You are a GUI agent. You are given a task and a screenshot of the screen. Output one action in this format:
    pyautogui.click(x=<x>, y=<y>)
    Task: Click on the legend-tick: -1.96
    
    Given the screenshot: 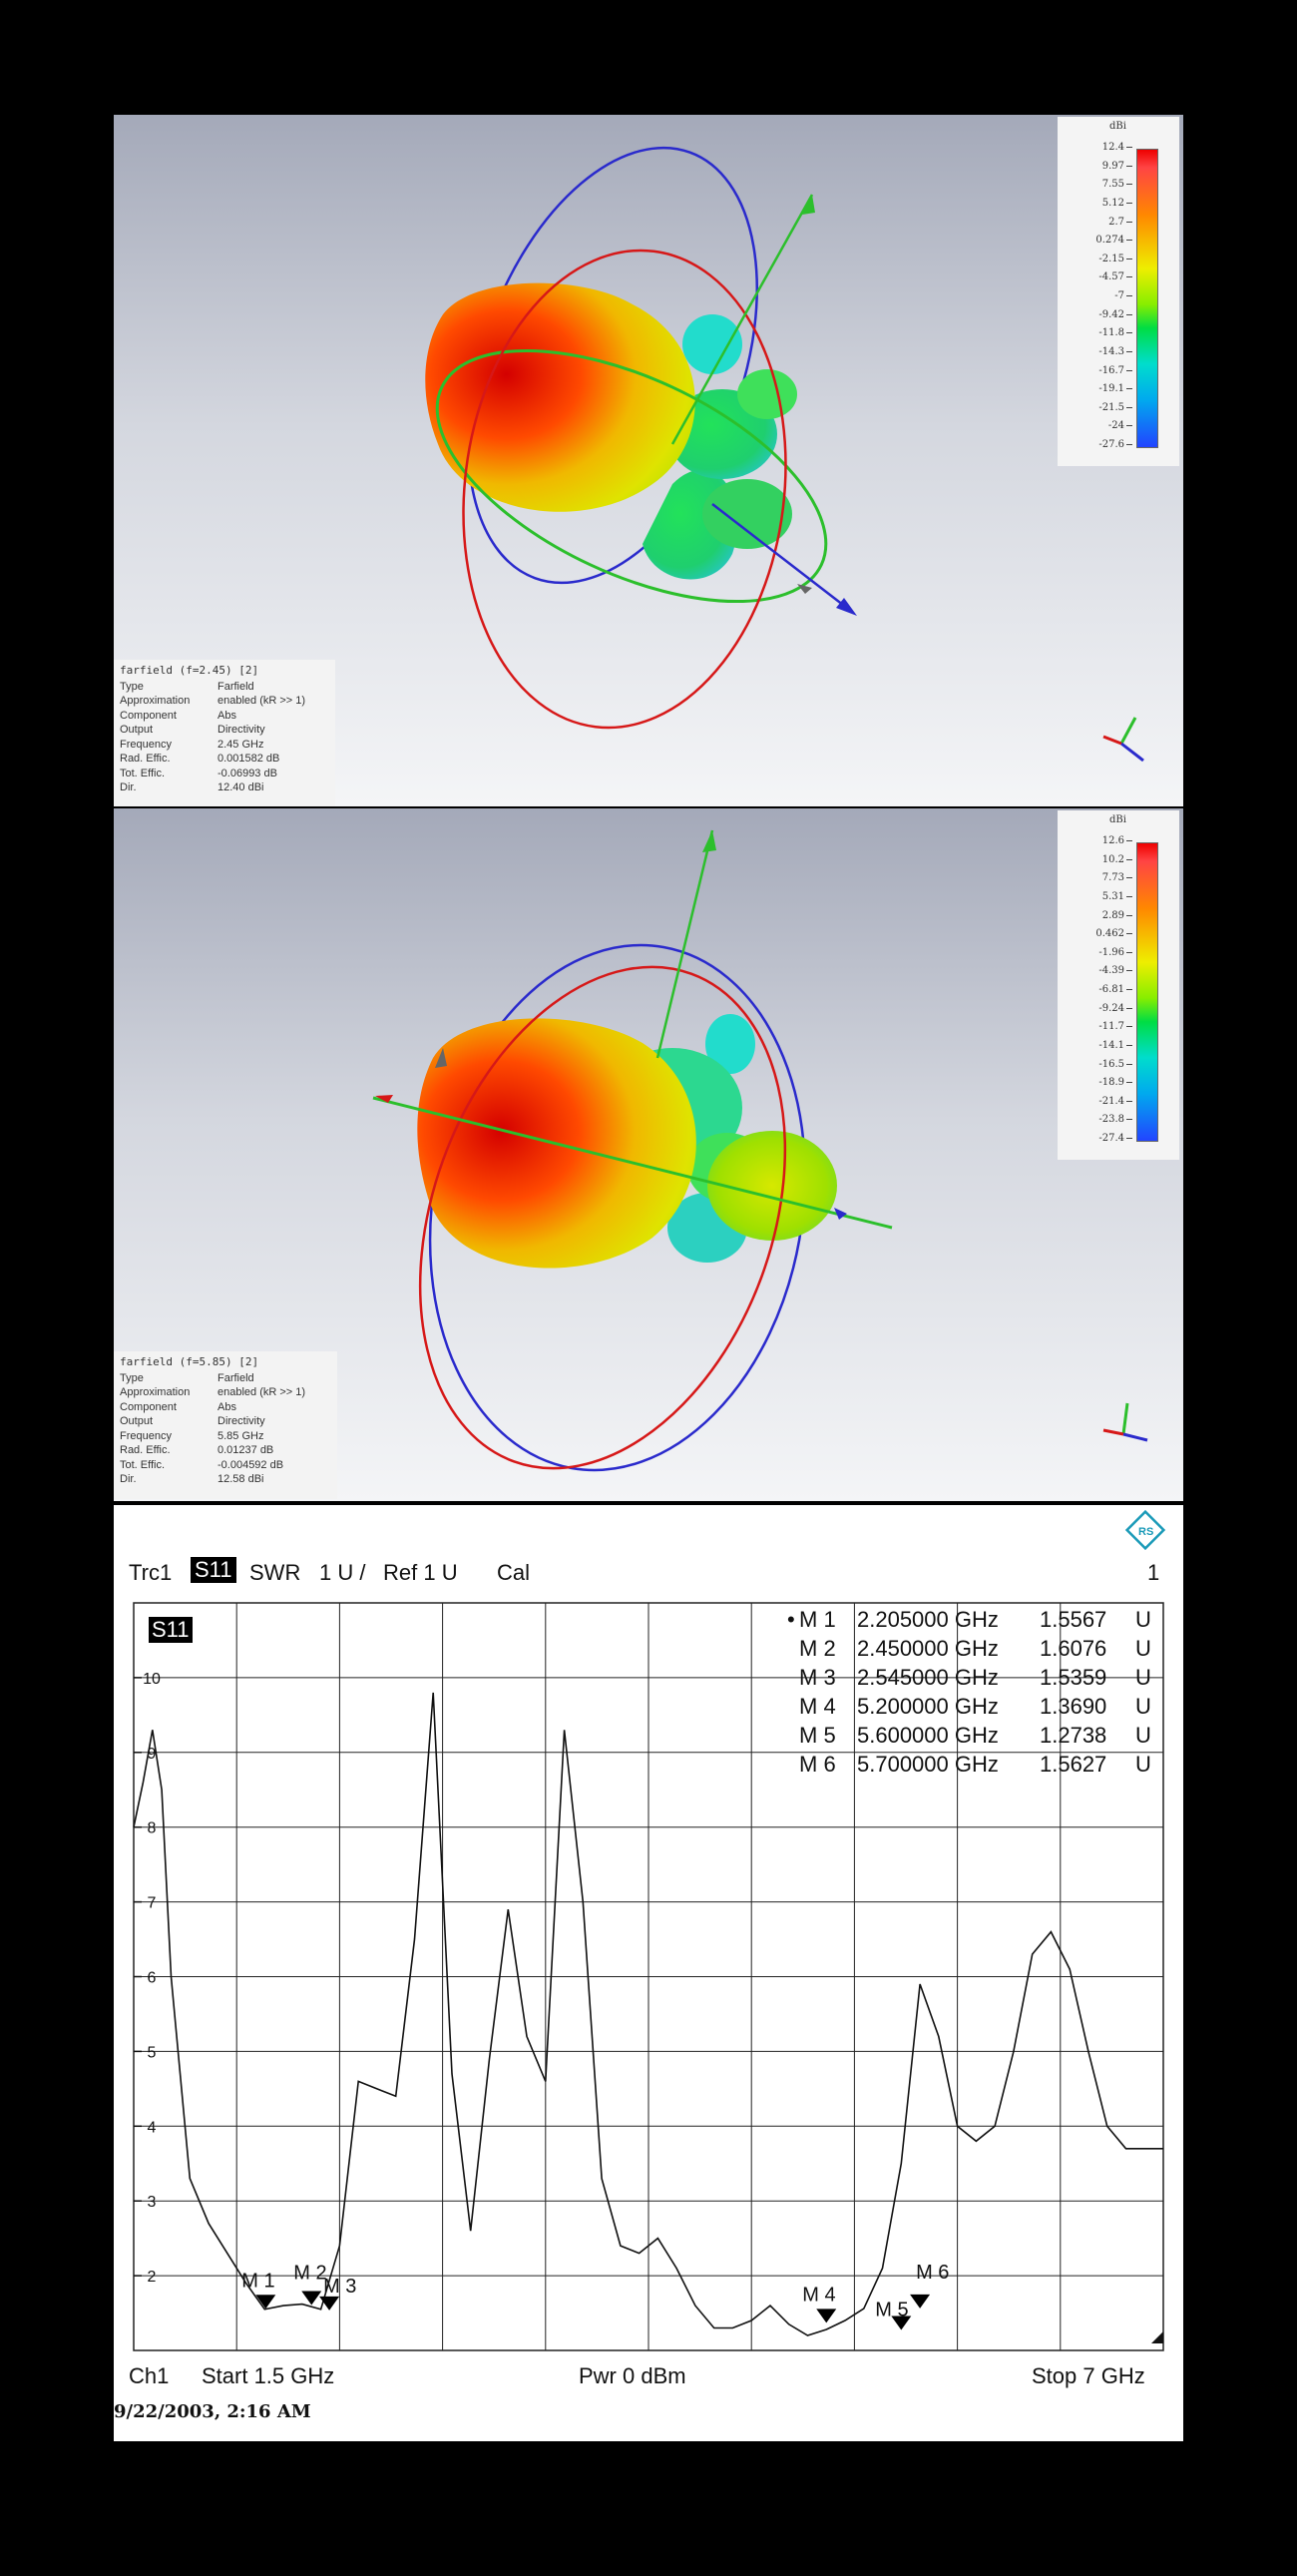 What is the action you would take?
    pyautogui.click(x=1115, y=953)
    